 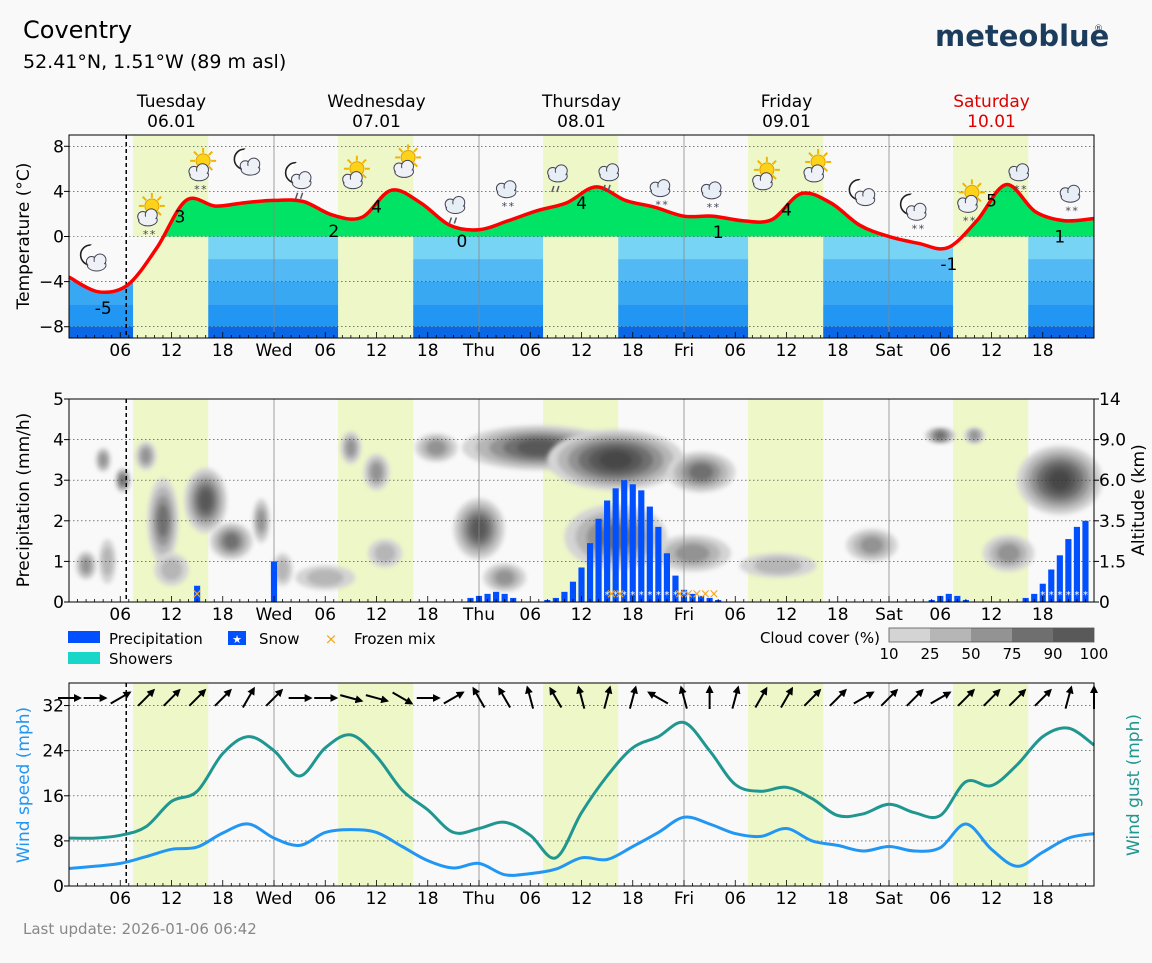 I want to click on precipitation-legend-swatch, so click(x=84, y=637).